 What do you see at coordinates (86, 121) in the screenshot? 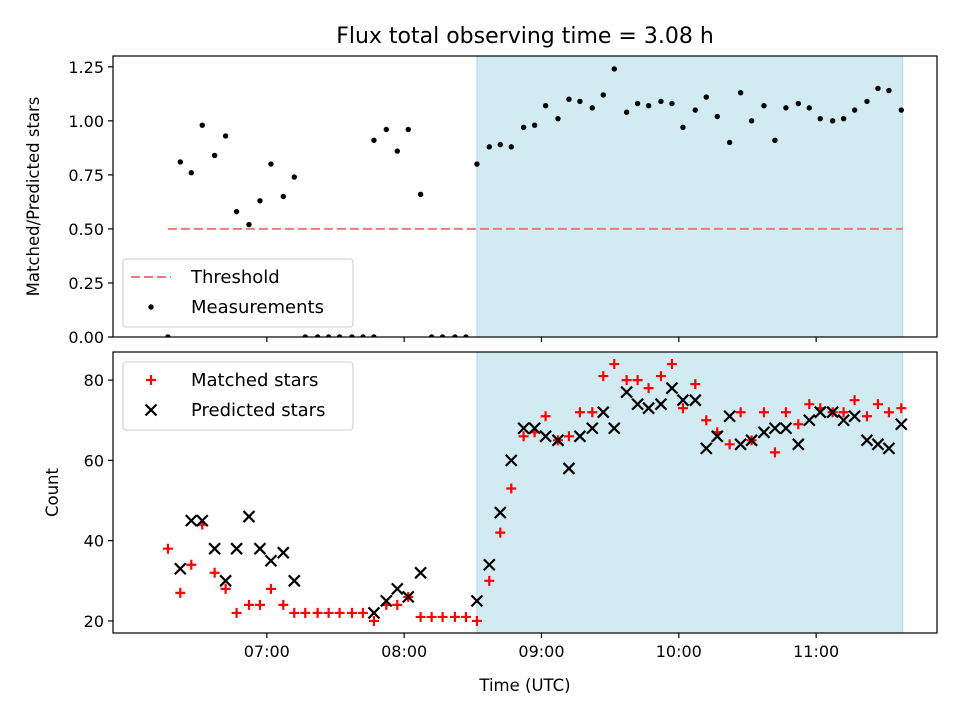
I see `y-tick-label: 1.00` at bounding box center [86, 121].